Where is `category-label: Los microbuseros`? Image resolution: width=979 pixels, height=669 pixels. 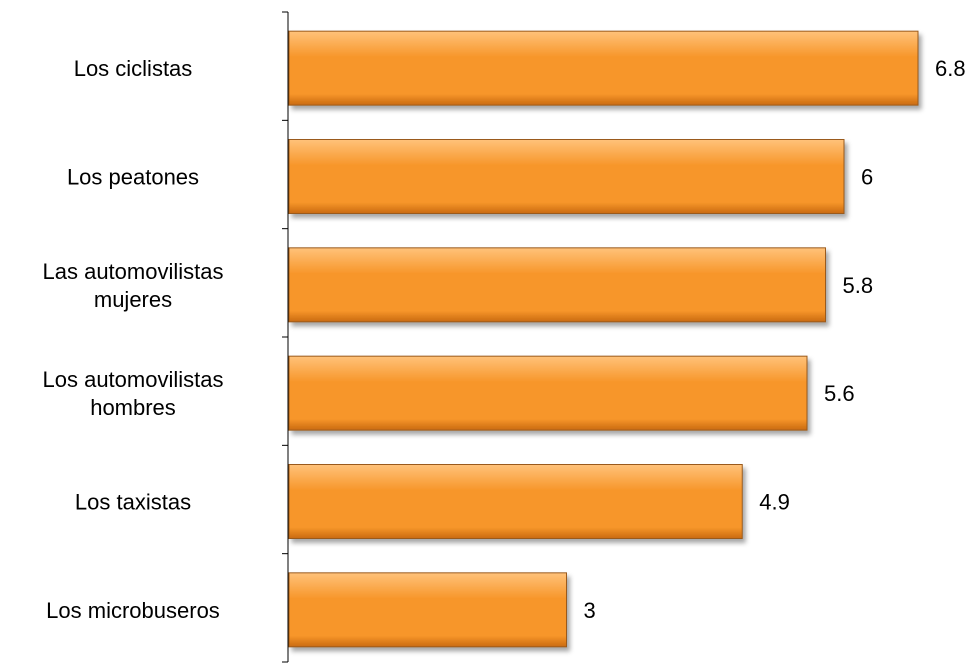
category-label: Los microbuseros is located at coordinates (133, 610).